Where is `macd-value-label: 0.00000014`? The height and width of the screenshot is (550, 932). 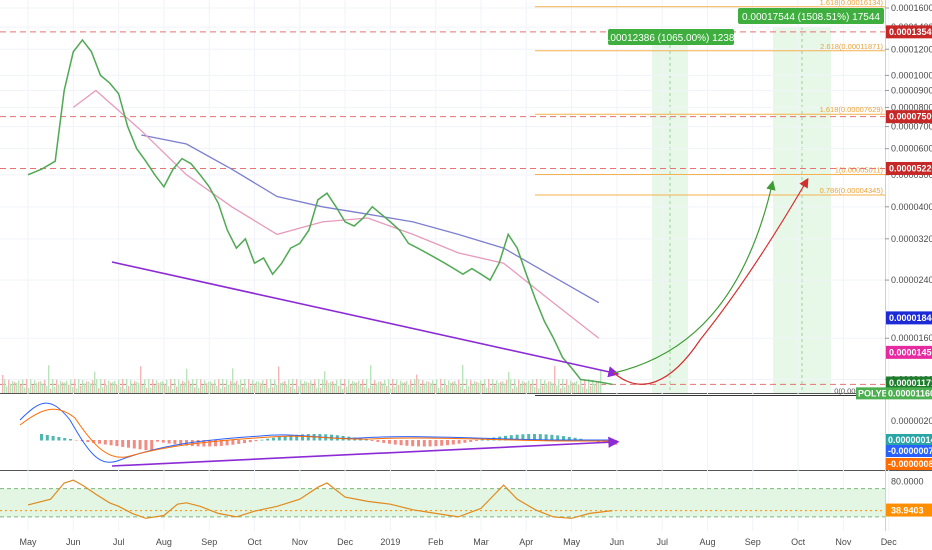 macd-value-label: 0.00000014 is located at coordinates (910, 440).